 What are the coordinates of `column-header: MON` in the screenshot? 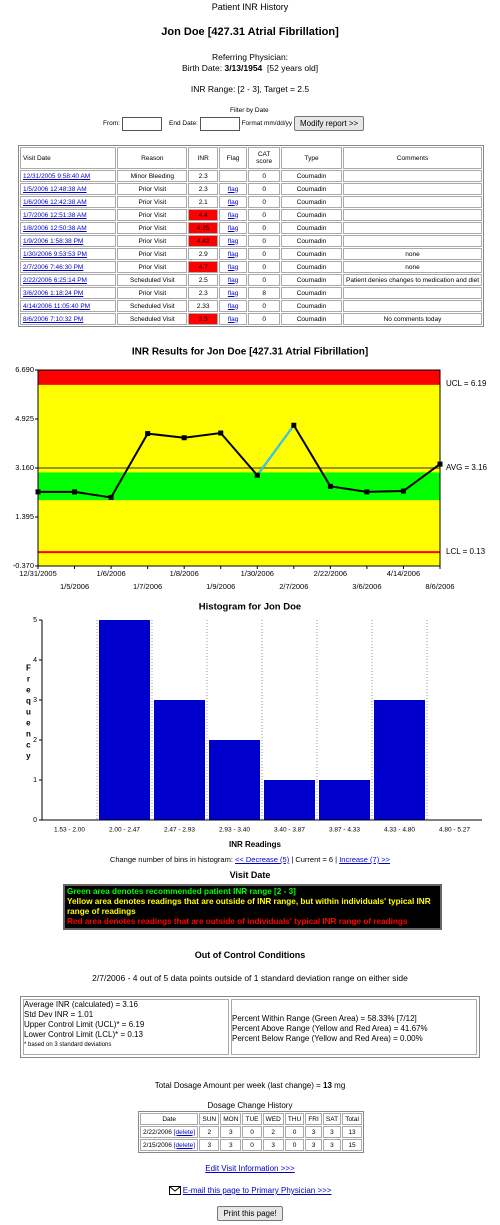 It's located at (231, 1119).